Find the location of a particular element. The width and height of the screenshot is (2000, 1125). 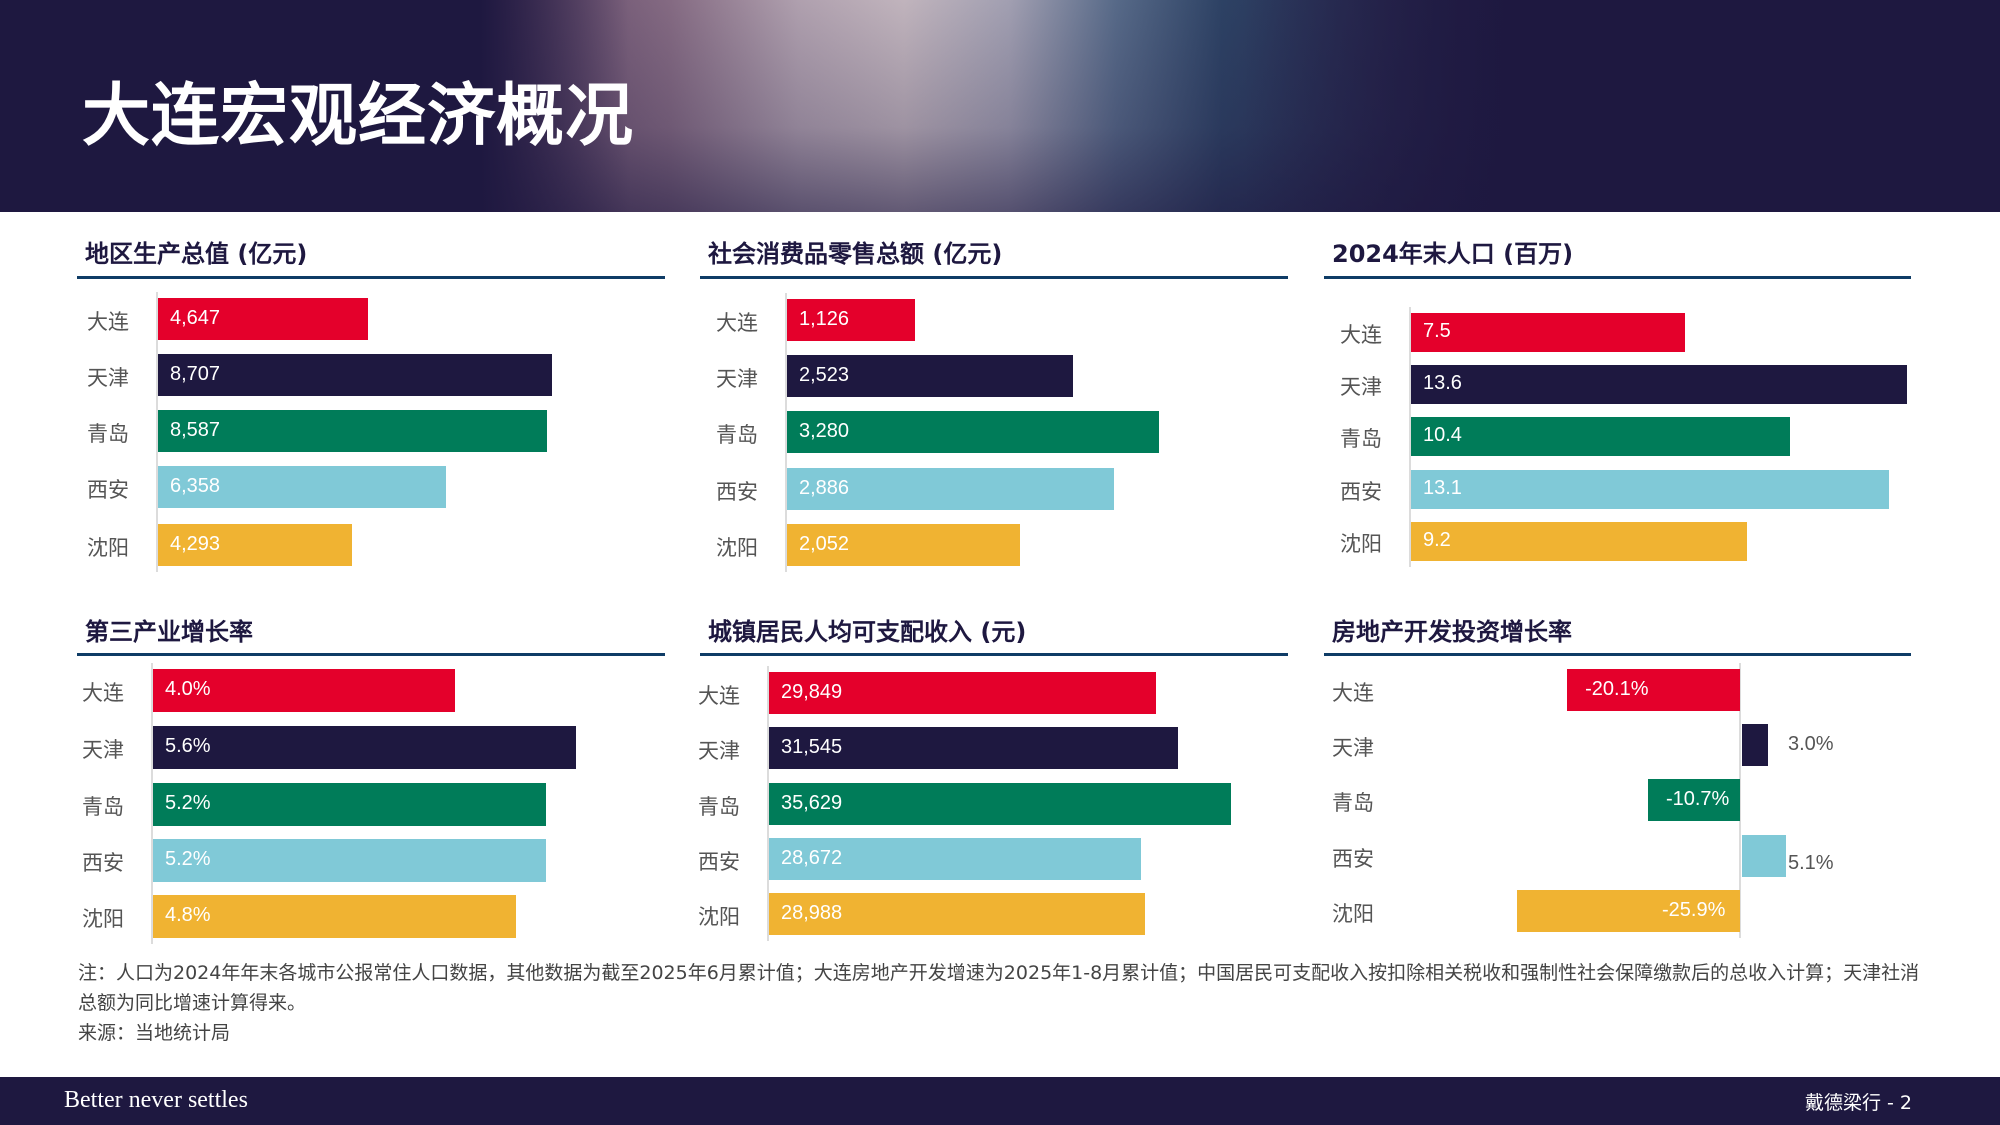

bar-value-label: -20.1% is located at coordinates (1617, 689).